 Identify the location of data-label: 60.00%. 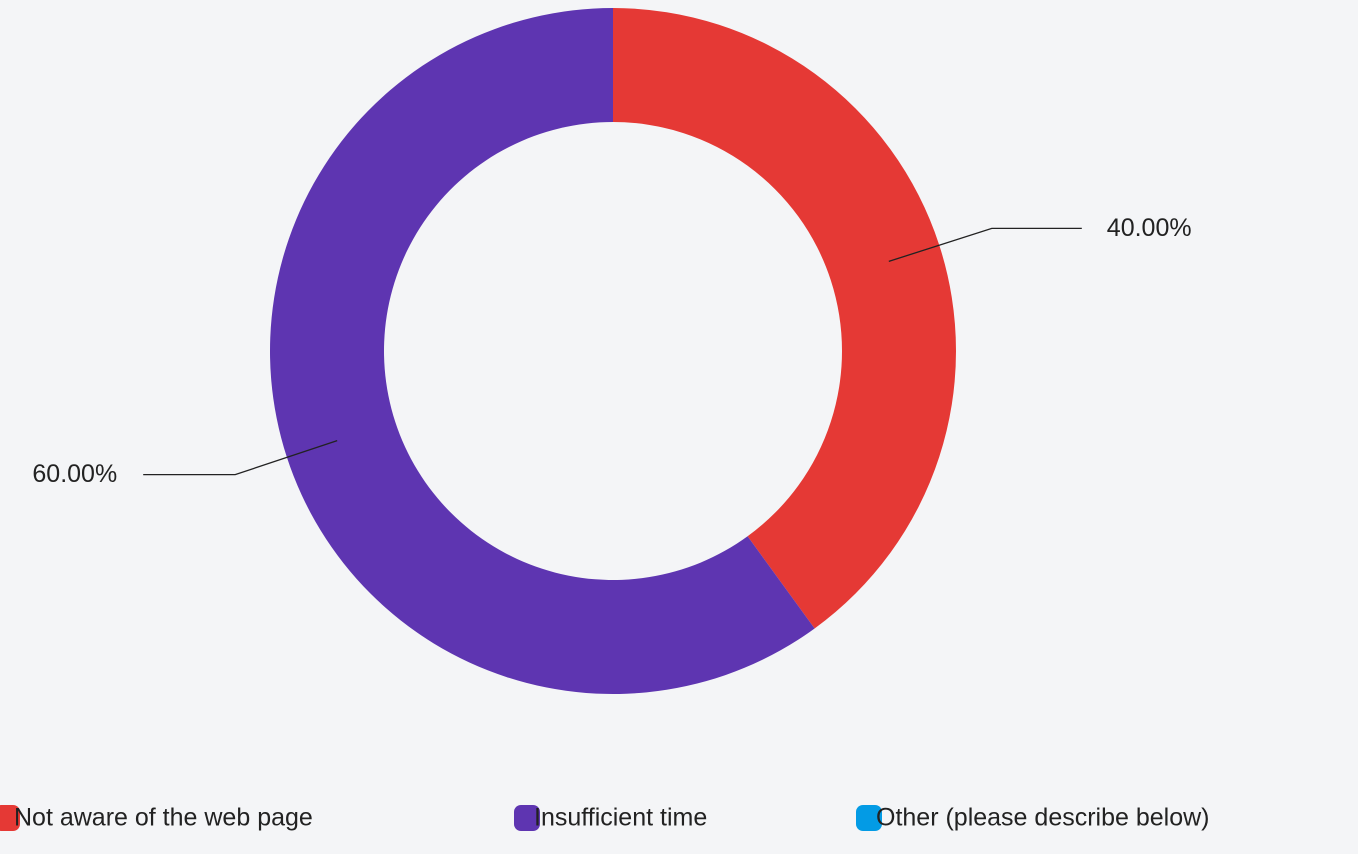
(74, 474).